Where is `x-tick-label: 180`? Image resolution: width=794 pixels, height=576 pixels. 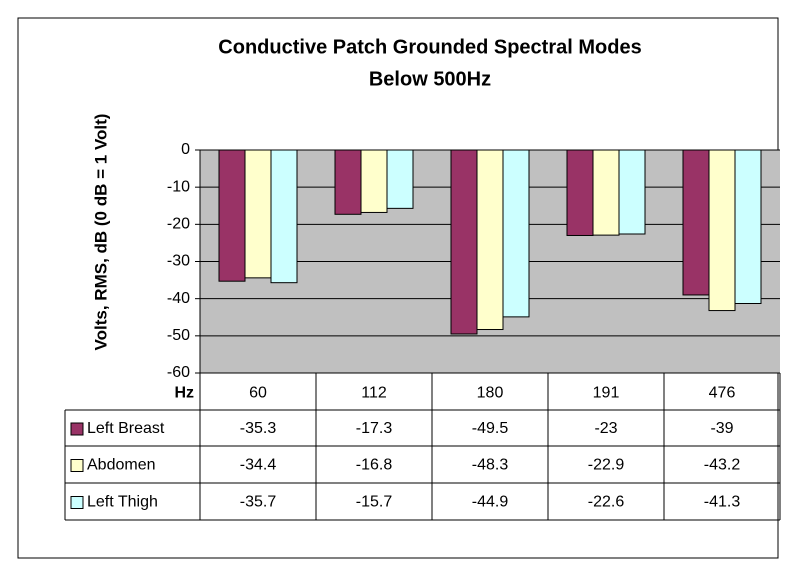 x-tick-label: 180 is located at coordinates (490, 393).